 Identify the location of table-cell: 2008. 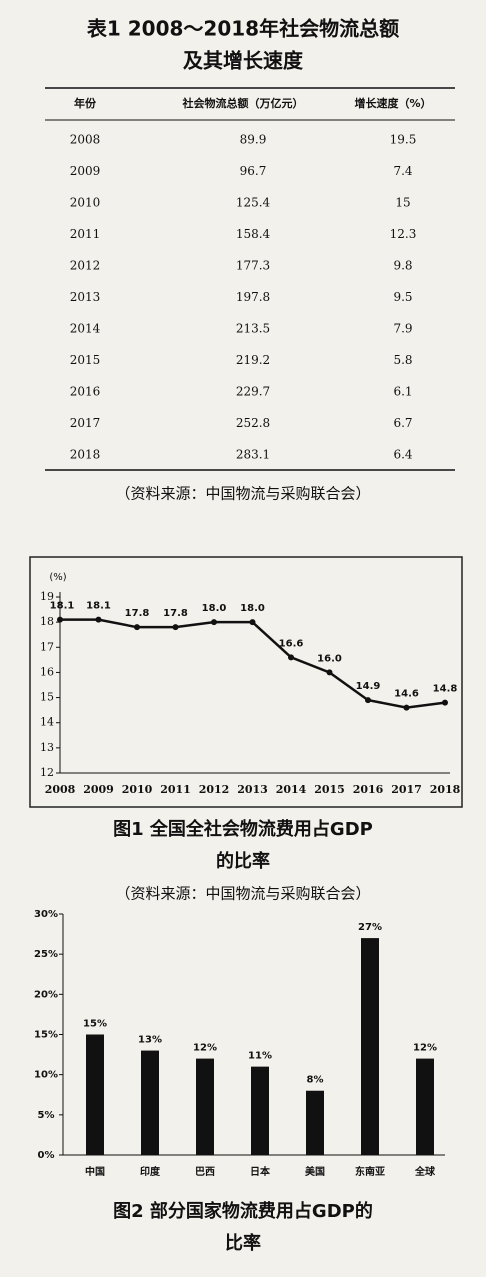
(85, 140).